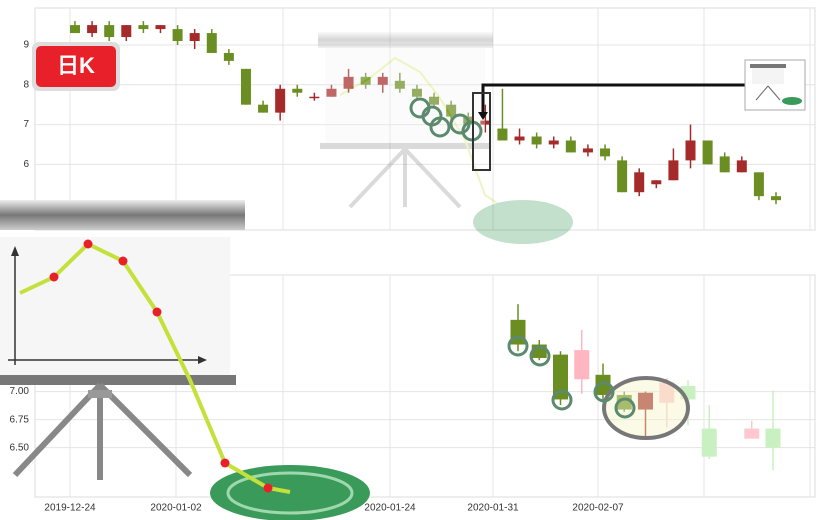 The width and height of the screenshot is (822, 520). What do you see at coordinates (70, 508) in the screenshot?
I see `x-tick-label: 2019-12-24` at bounding box center [70, 508].